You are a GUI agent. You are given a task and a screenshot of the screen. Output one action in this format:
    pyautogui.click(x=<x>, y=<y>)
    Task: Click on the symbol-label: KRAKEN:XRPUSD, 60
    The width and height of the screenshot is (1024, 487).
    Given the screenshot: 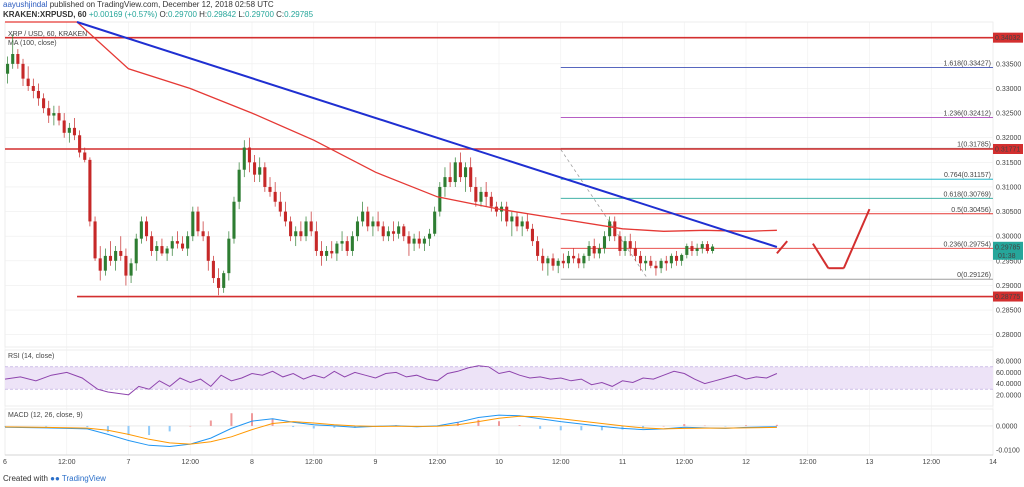 What is the action you would take?
    pyautogui.click(x=45, y=14)
    